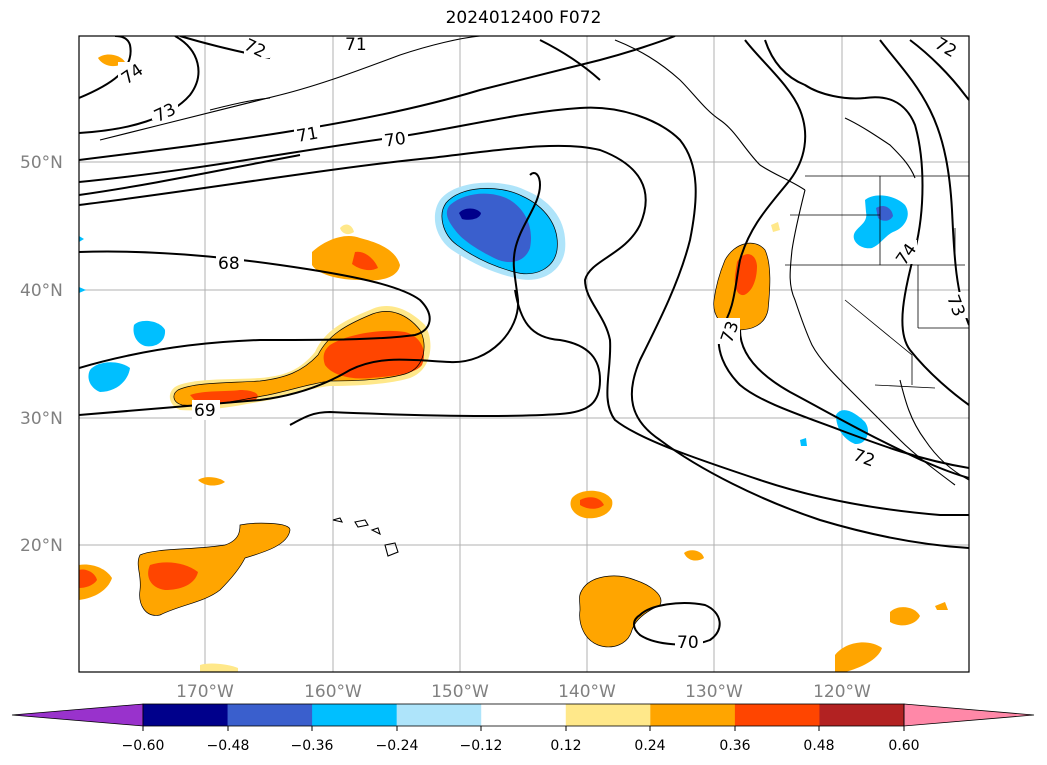  What do you see at coordinates (818, 746) in the screenshot?
I see `colorbar-tick-label: 0.48` at bounding box center [818, 746].